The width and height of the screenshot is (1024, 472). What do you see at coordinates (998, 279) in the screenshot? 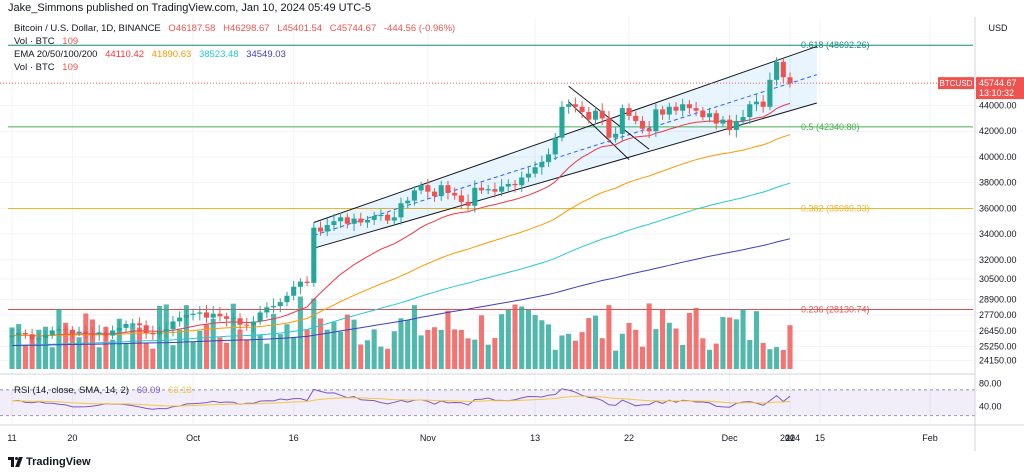
I see `price-tick-label: 30500.00` at bounding box center [998, 279].